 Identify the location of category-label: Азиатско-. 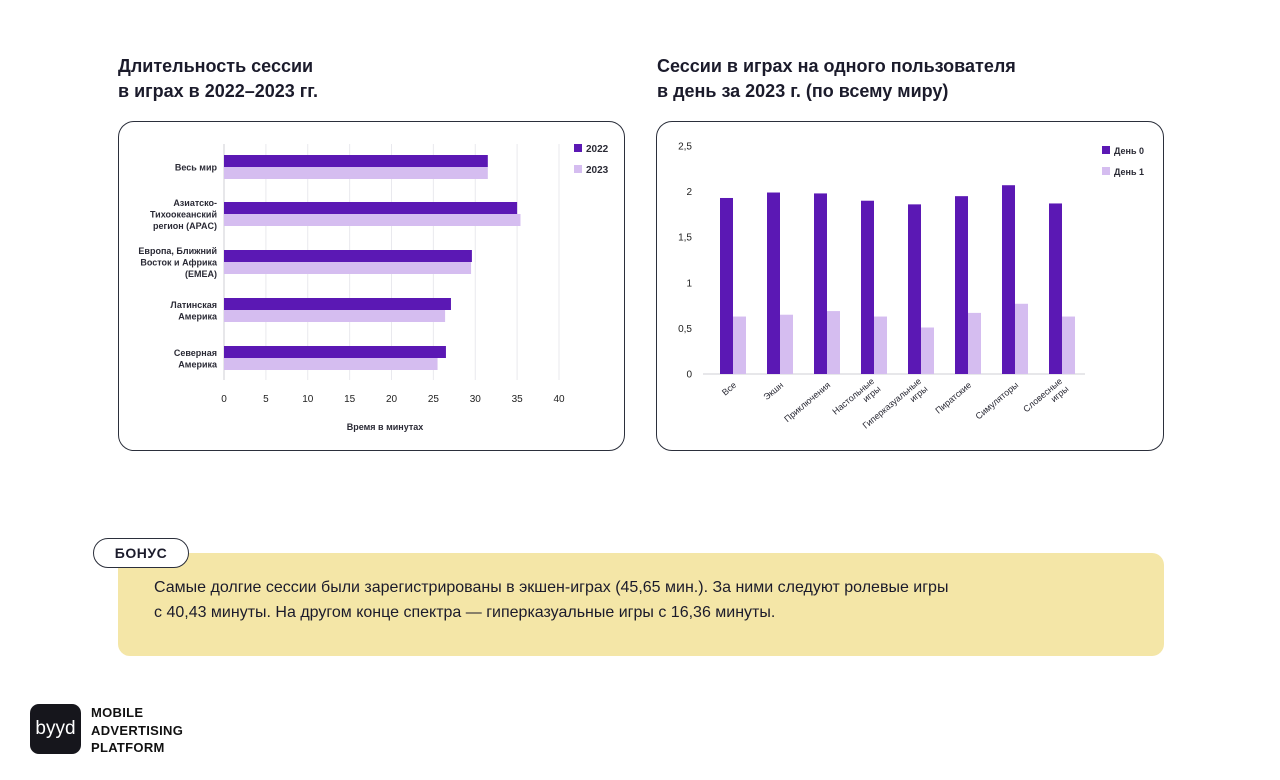
(195, 203).